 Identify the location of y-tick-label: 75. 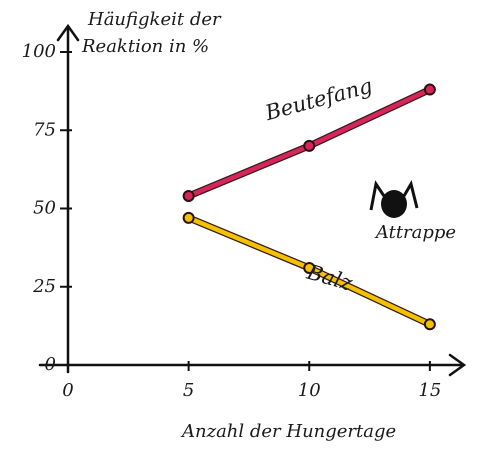
(44, 129).